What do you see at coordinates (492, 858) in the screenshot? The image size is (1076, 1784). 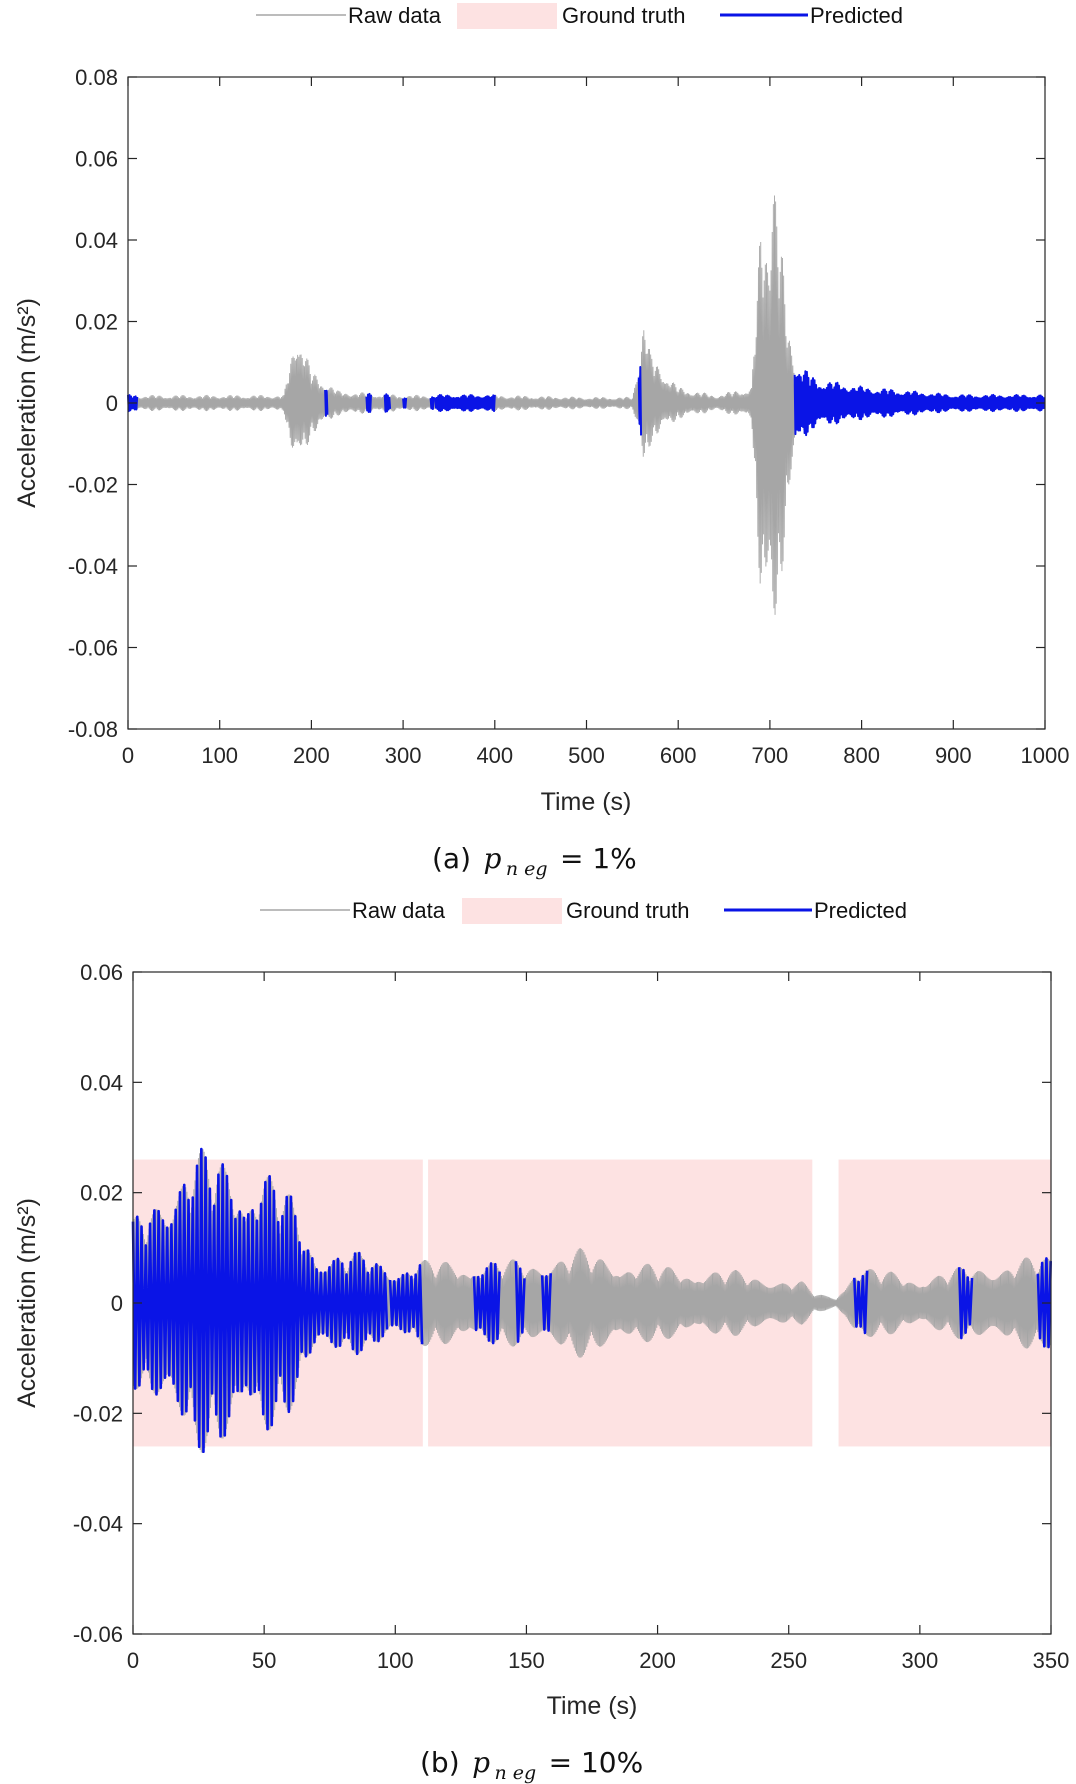 I see `caption-a-symbol: p` at bounding box center [492, 858].